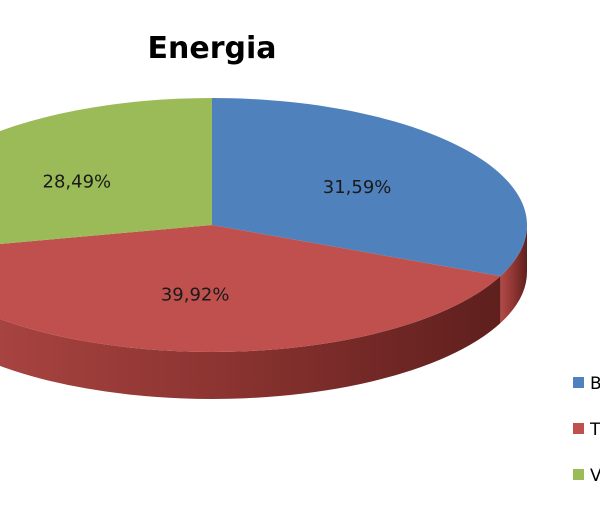 The width and height of the screenshot is (600, 530). I want to click on data-label-V: 28,49%, so click(77, 181).